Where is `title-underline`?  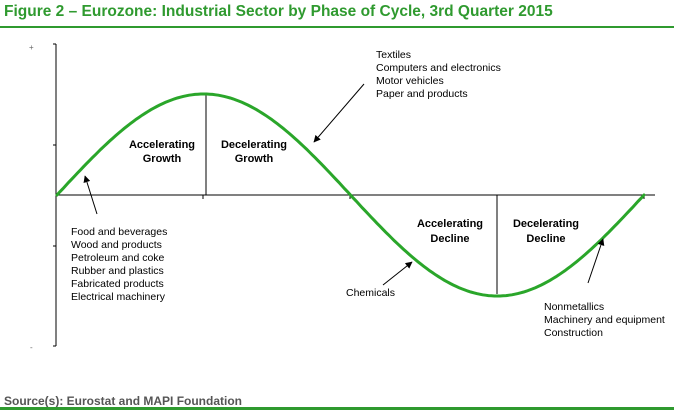
title-underline is located at coordinates (337, 27).